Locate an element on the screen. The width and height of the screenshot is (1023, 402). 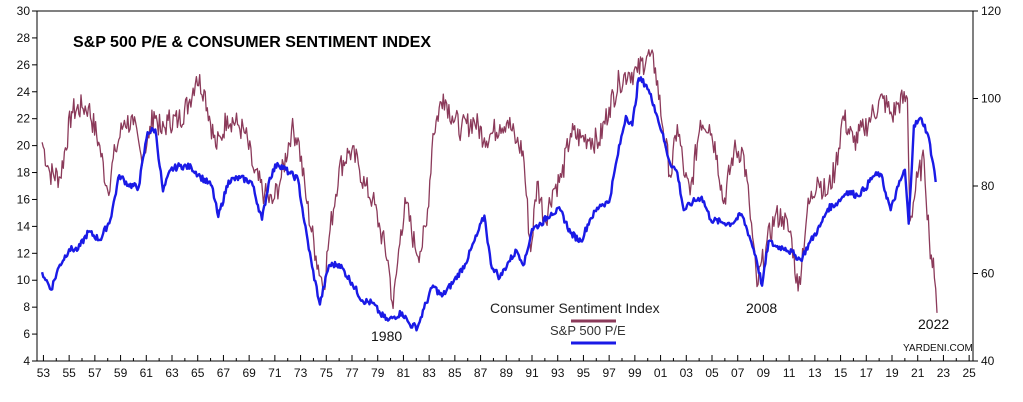
y-right-tick-label: 100 is located at coordinates (991, 99).